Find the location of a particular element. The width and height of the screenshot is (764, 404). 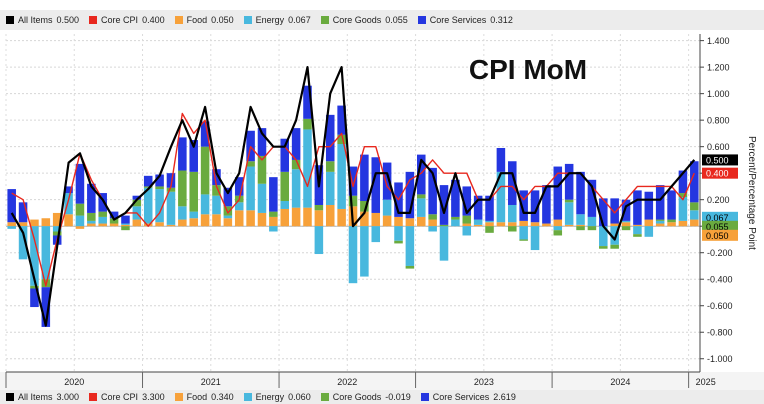

legend-bottom-item-3: Energy 0.060 is located at coordinates (277, 397).